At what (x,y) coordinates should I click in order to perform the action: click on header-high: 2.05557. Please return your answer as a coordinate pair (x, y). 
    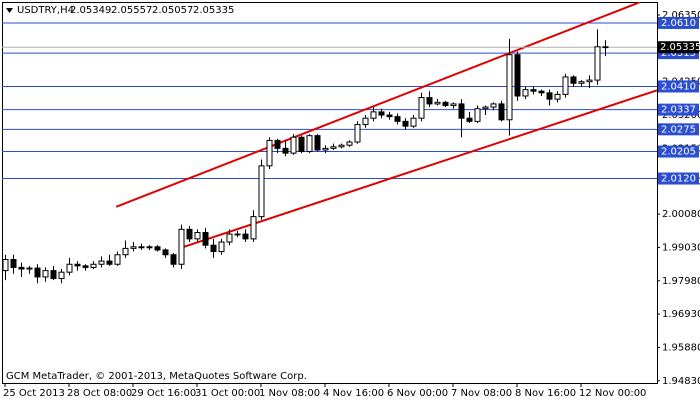
    Looking at the image, I should click on (131, 10).